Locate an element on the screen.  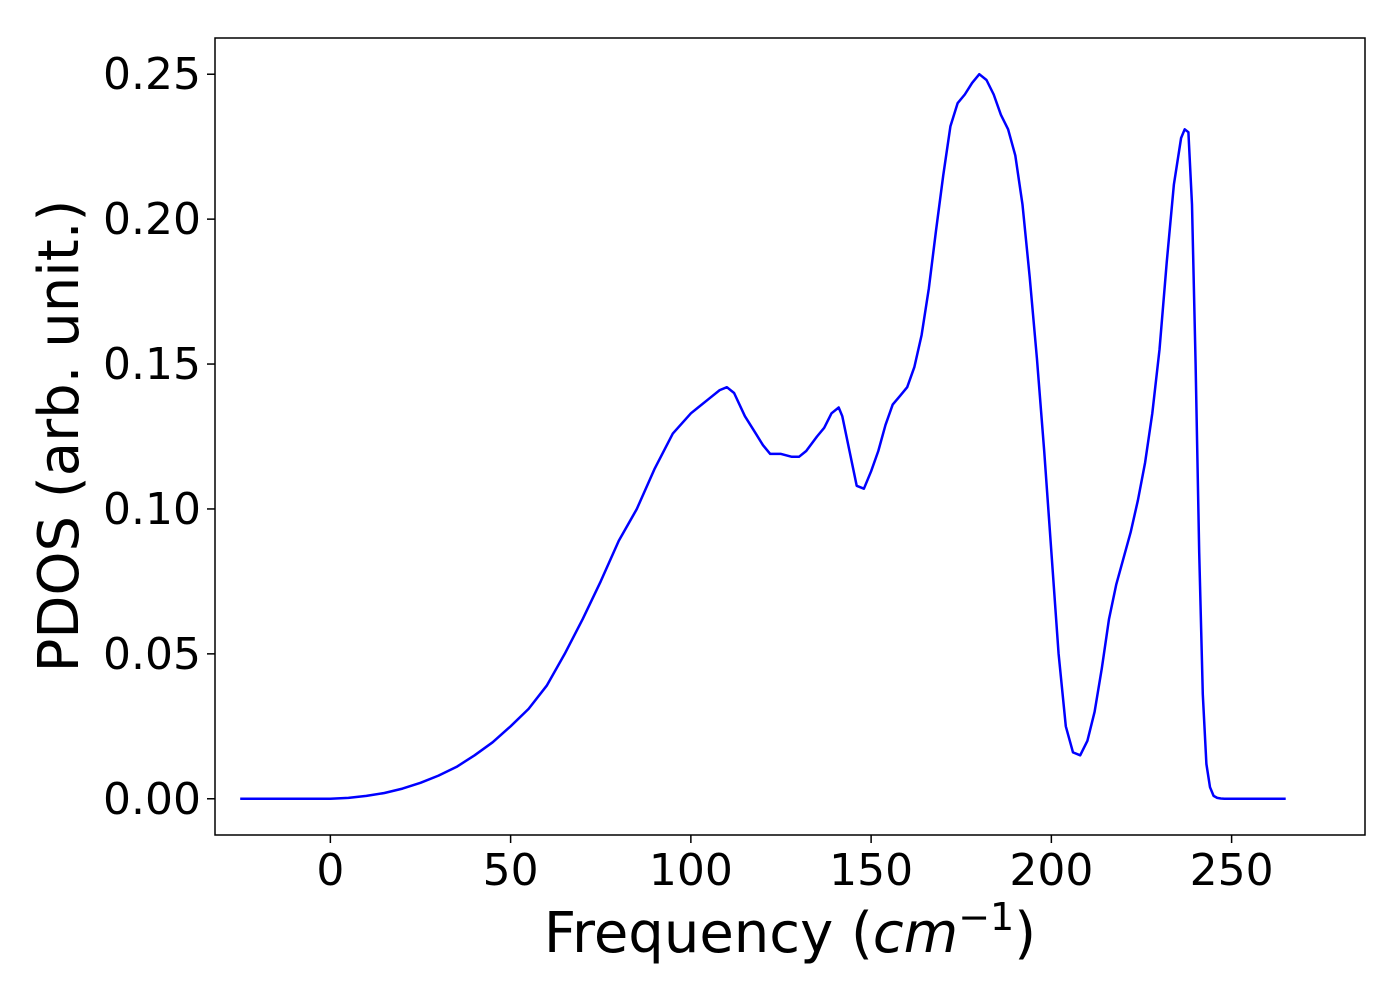
y-tick-label: 0.10 is located at coordinates (152, 509).